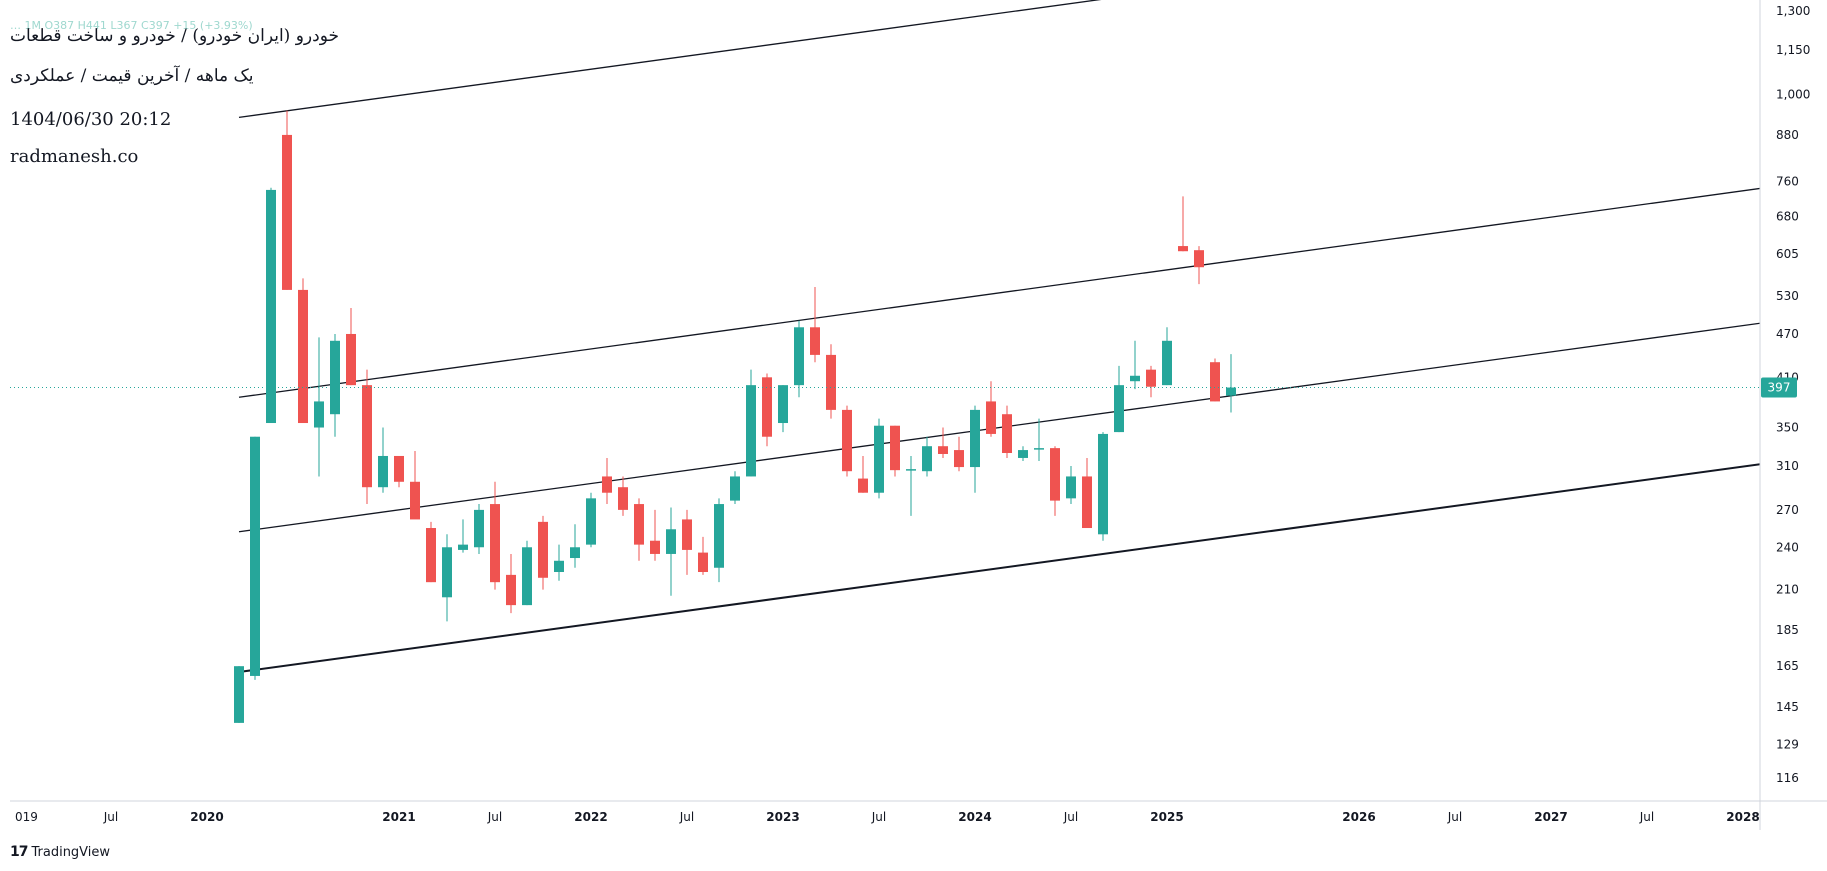  Describe the element at coordinates (1787, 428) in the screenshot. I see `y-tick-label: 350` at that location.